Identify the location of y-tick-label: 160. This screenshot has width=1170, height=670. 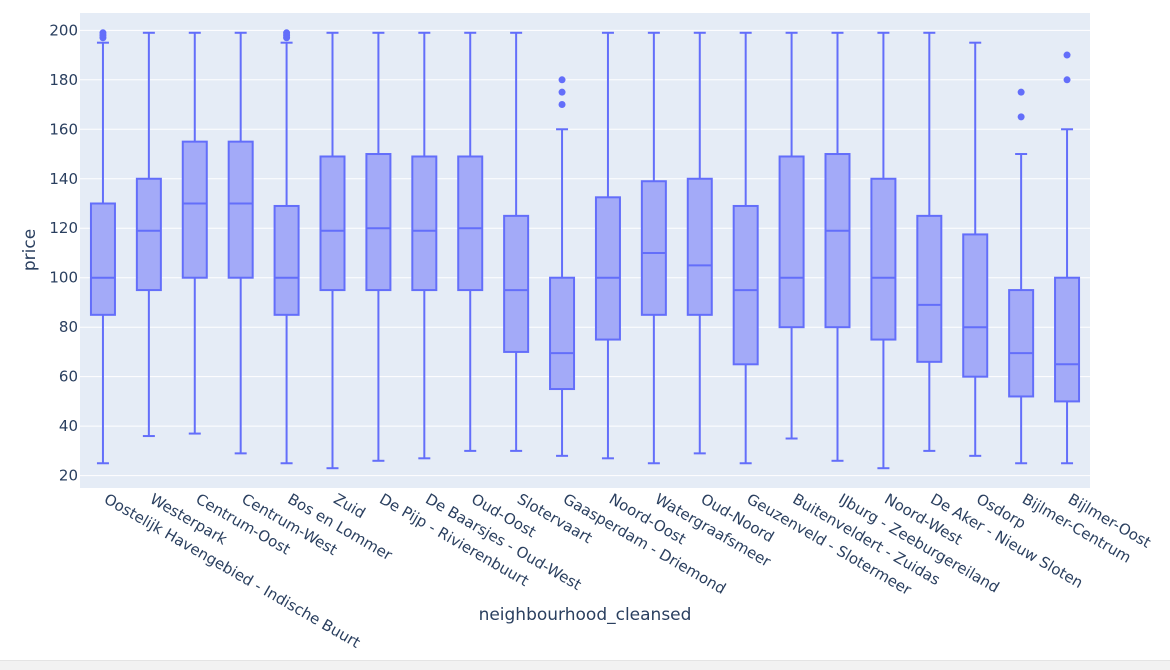
(63, 129).